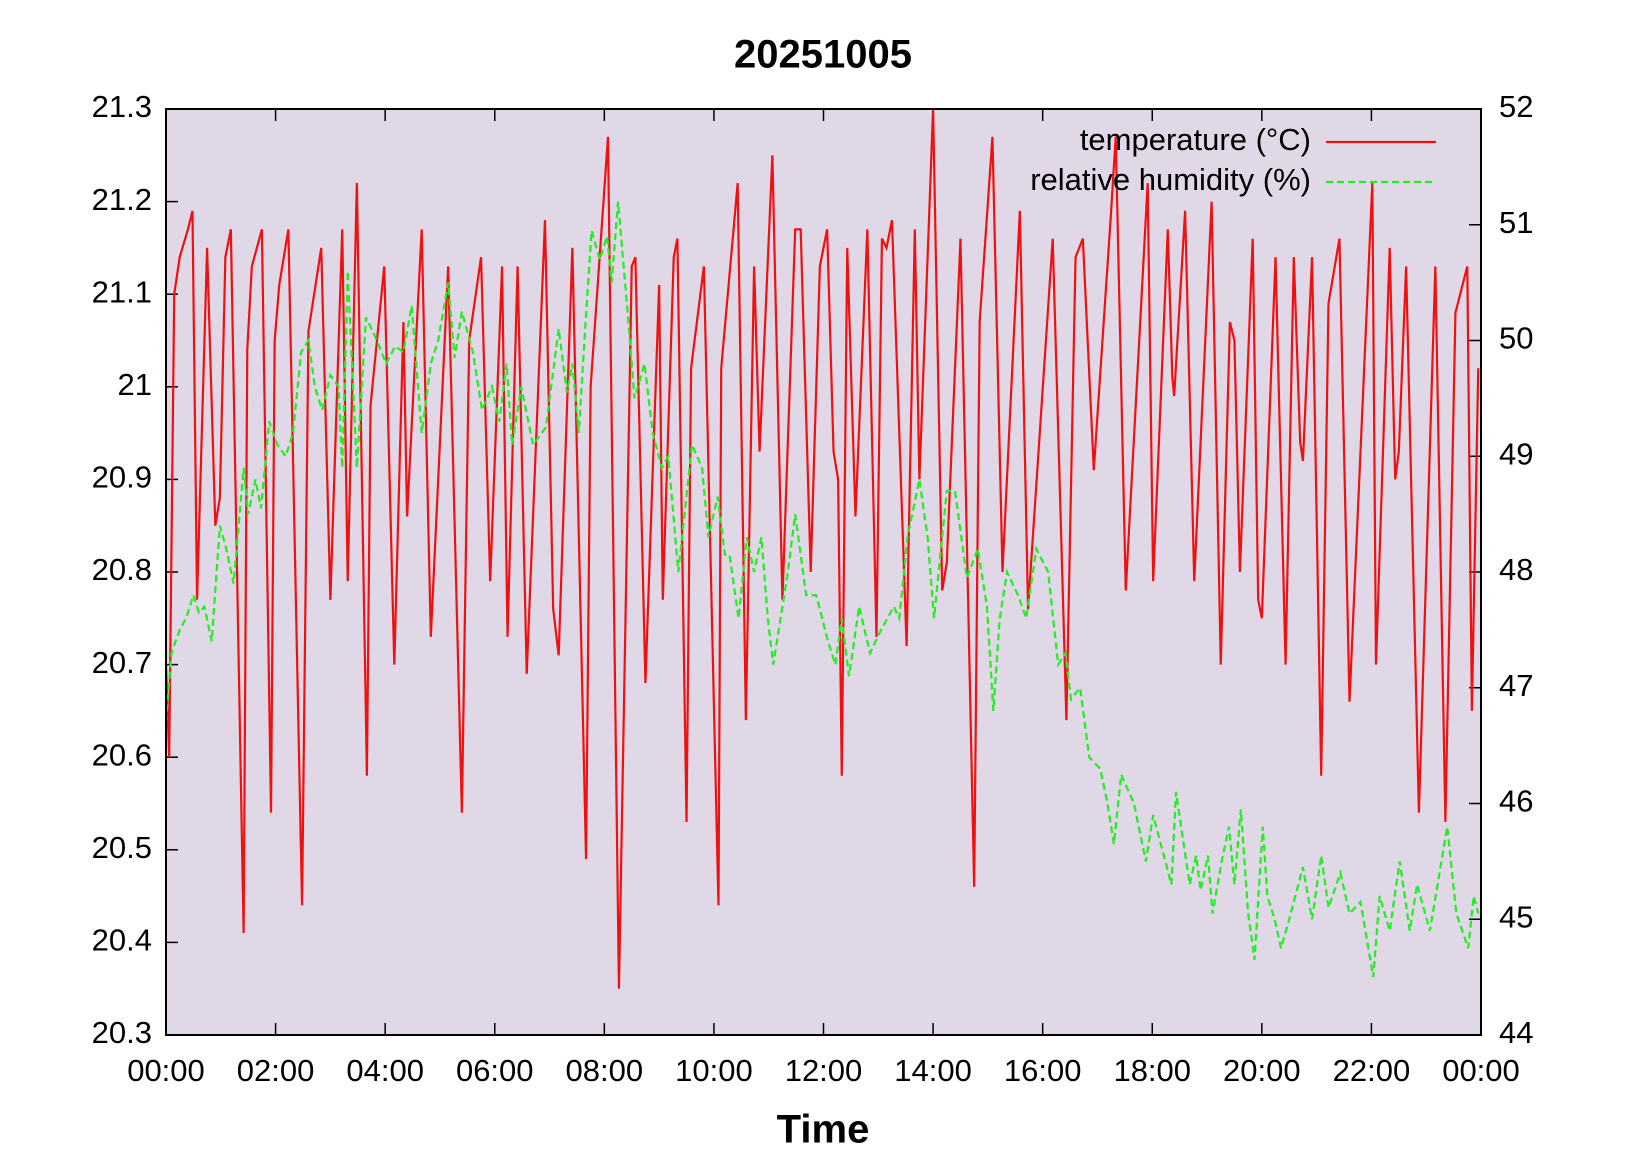  What do you see at coordinates (714, 1070) in the screenshot?
I see `x-tick-label: 10:00` at bounding box center [714, 1070].